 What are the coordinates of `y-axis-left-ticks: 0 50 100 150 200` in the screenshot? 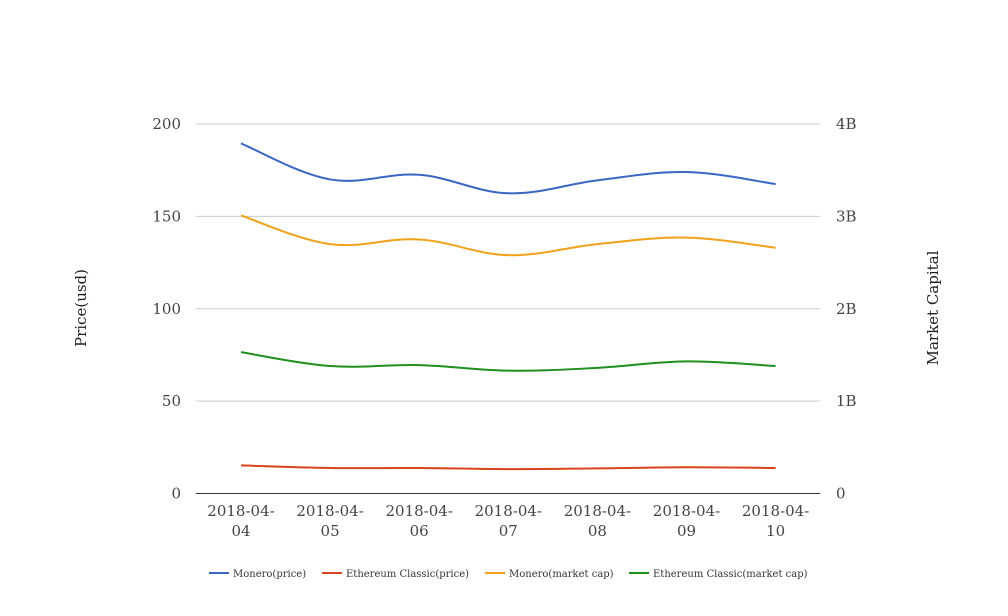 It's located at (166, 309).